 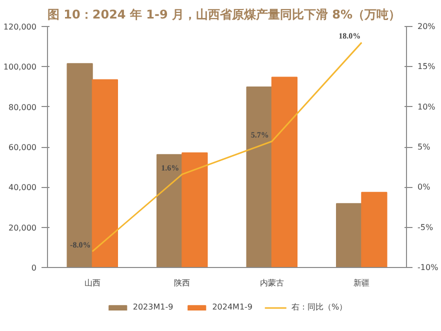 I want to click on y2-tick-label: -5%, so click(x=426, y=227).